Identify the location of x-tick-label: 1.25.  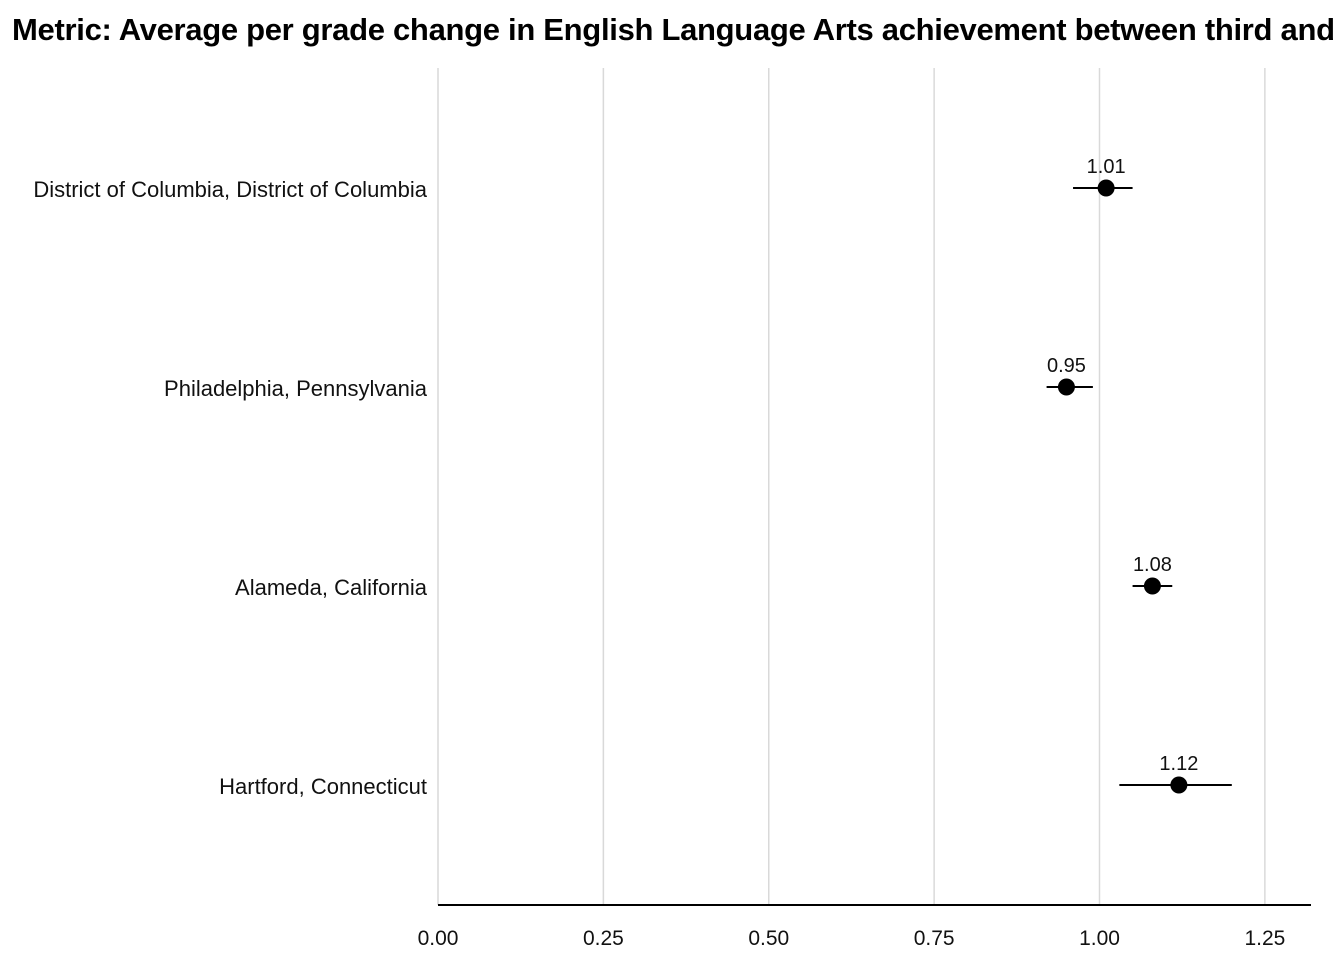
(1264, 938).